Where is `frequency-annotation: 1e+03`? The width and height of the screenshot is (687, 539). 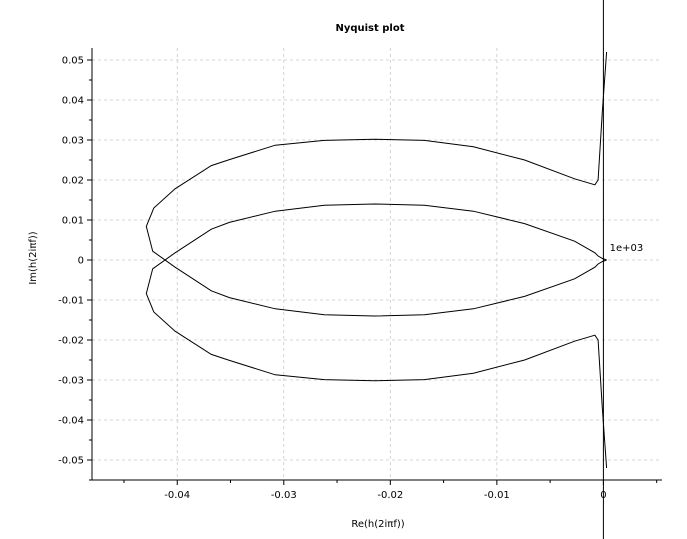 frequency-annotation: 1e+03 is located at coordinates (627, 248).